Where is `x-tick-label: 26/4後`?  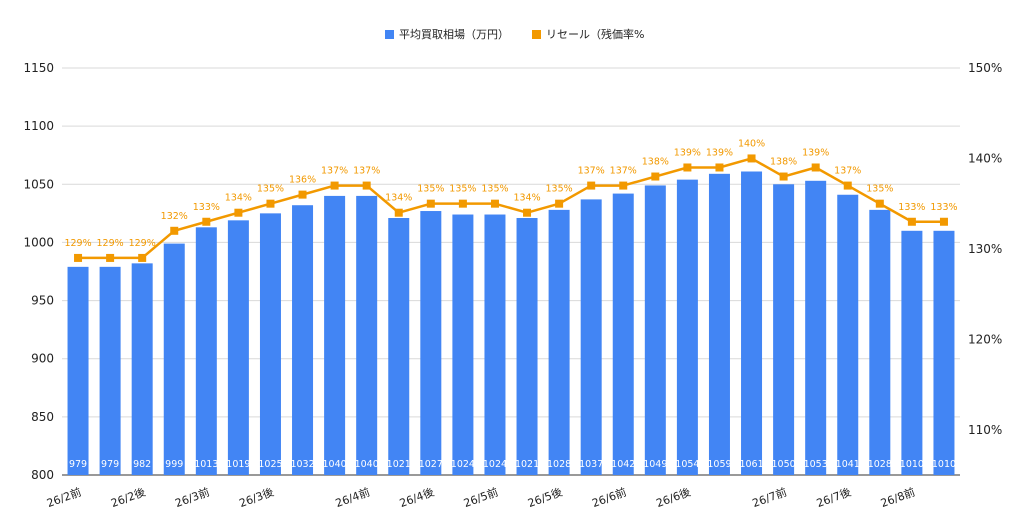 x-tick-label: 26/4後 is located at coordinates (417, 497).